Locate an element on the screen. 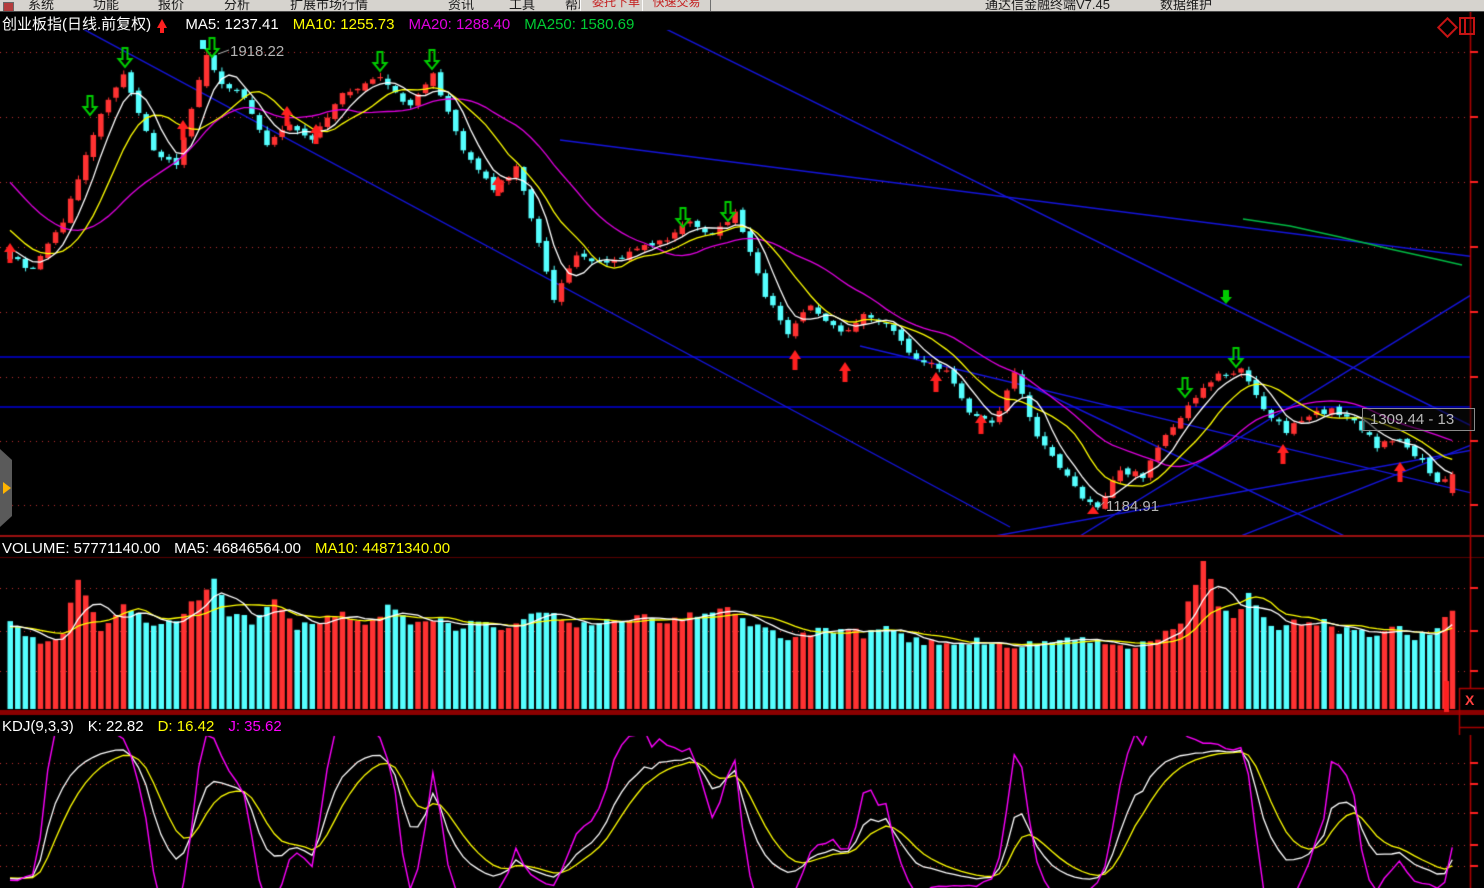 This screenshot has height=888, width=1484. indicator-value-0: MA5: 1237.41 is located at coordinates (232, 24).